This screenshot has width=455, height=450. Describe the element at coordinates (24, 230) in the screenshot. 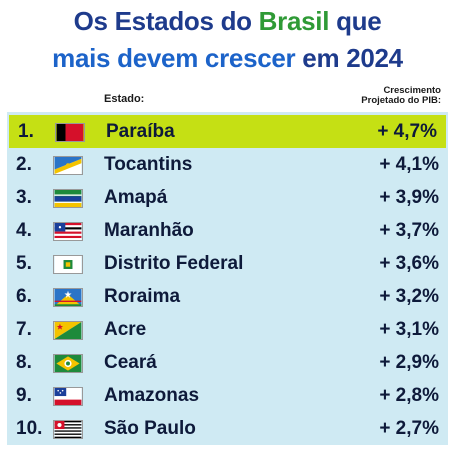

I see `rank: 4.` at that location.